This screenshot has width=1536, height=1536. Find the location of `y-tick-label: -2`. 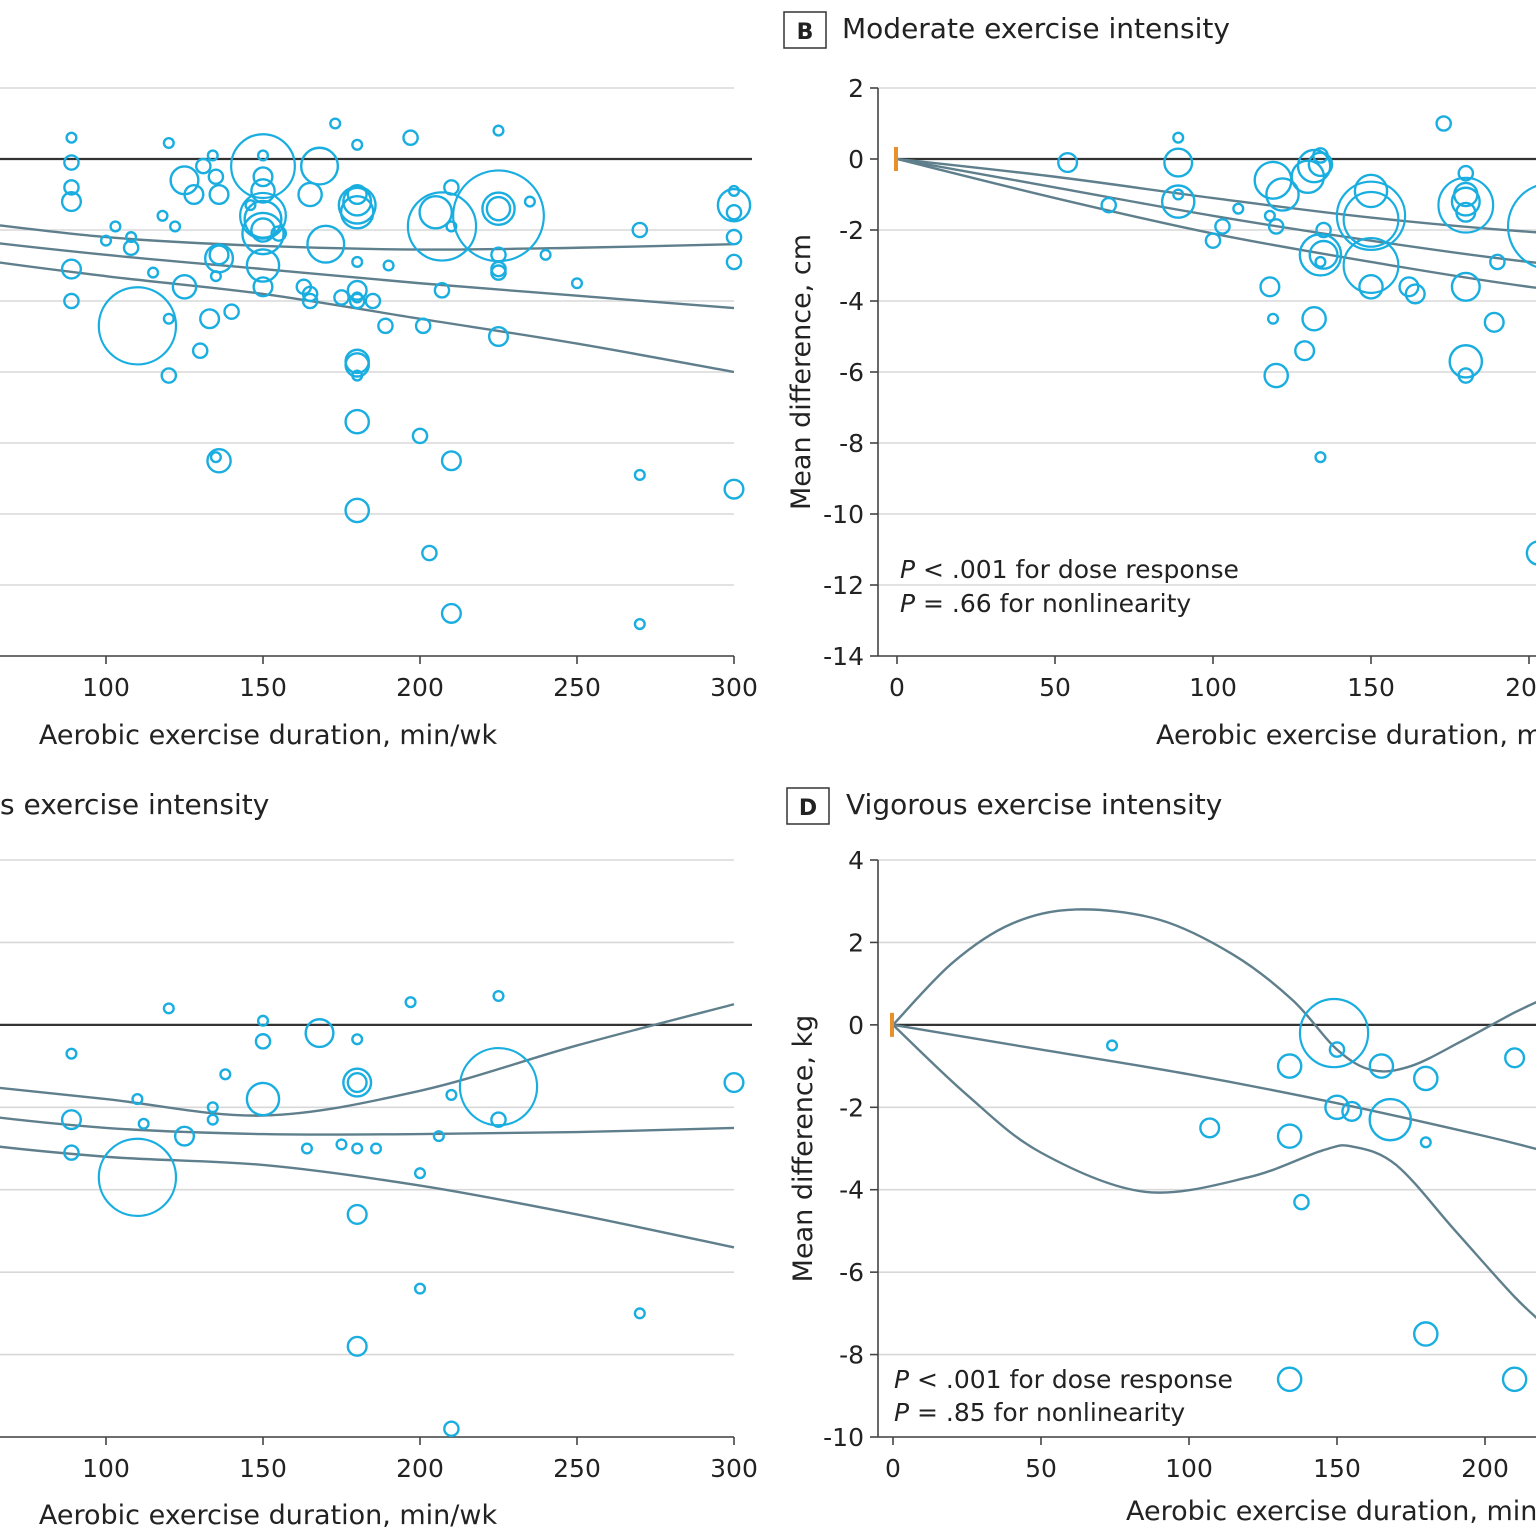

y-tick-label: -2 is located at coordinates (851, 1107).